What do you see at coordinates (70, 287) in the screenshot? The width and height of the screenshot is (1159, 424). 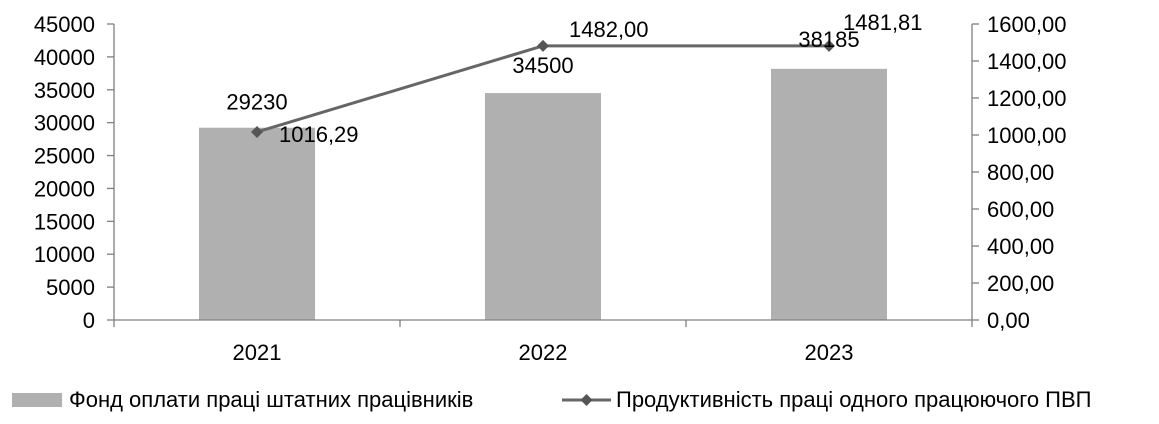 I see `left-axis-tick-label: 5000` at bounding box center [70, 287].